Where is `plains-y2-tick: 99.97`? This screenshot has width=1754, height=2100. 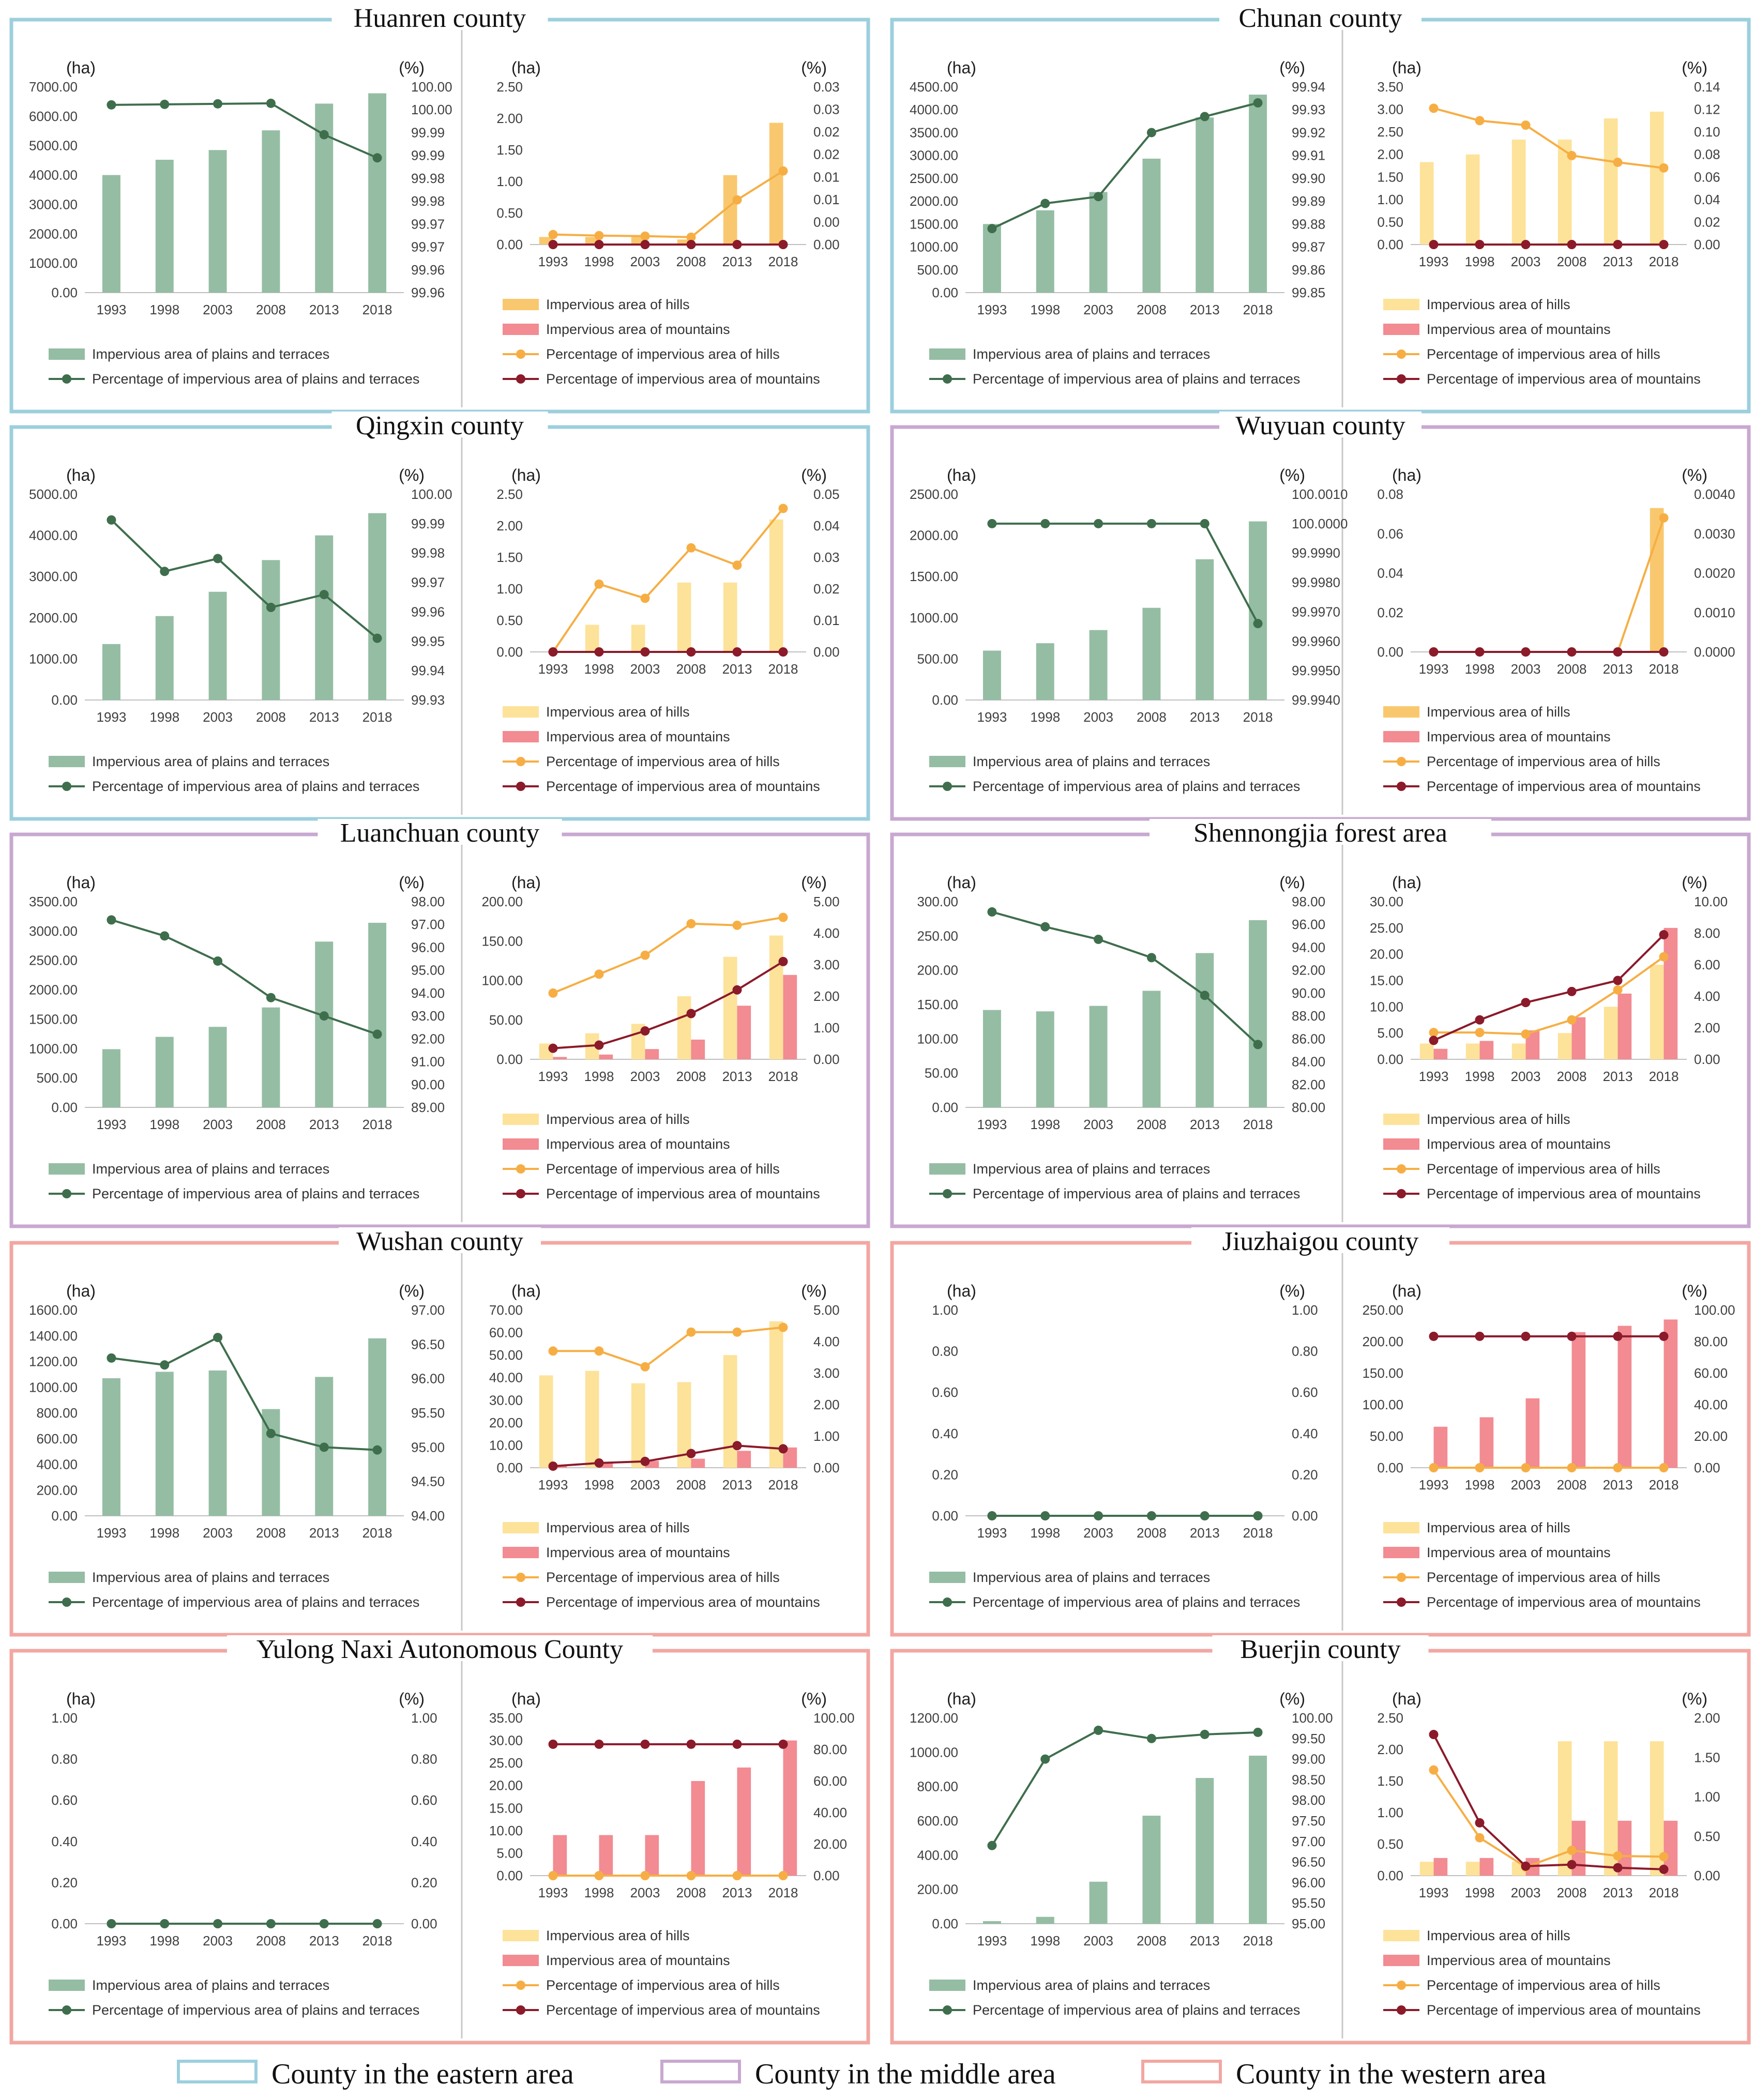
plains-y2-tick: 99.97 is located at coordinates (428, 224).